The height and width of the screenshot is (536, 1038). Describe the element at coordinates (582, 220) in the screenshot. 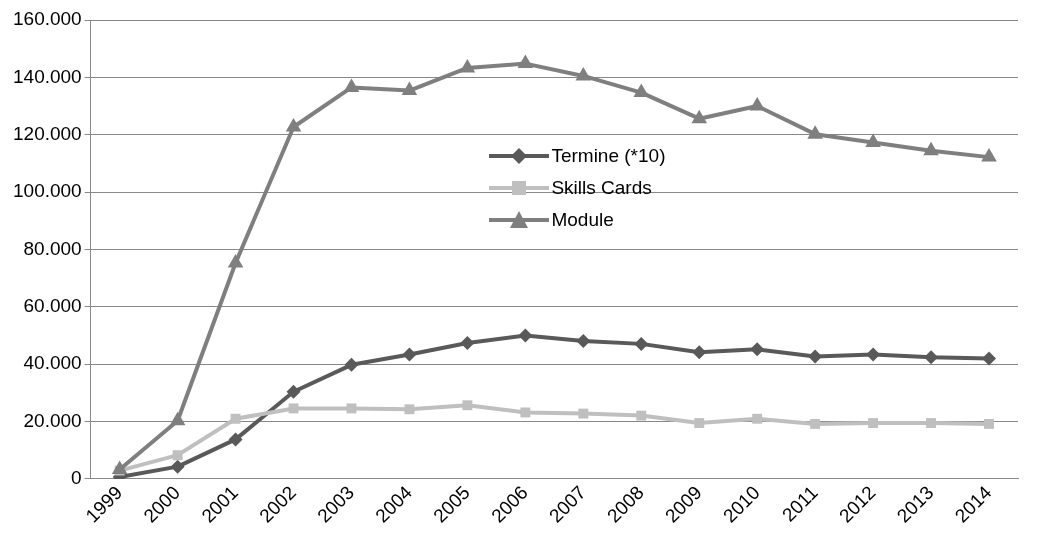

I see `legend-label: Module` at that location.